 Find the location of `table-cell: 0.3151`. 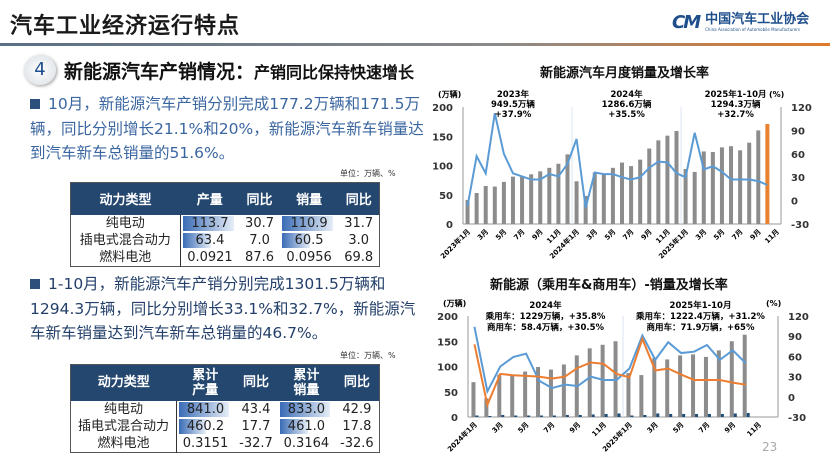

table-cell: 0.3151 is located at coordinates (205, 443).